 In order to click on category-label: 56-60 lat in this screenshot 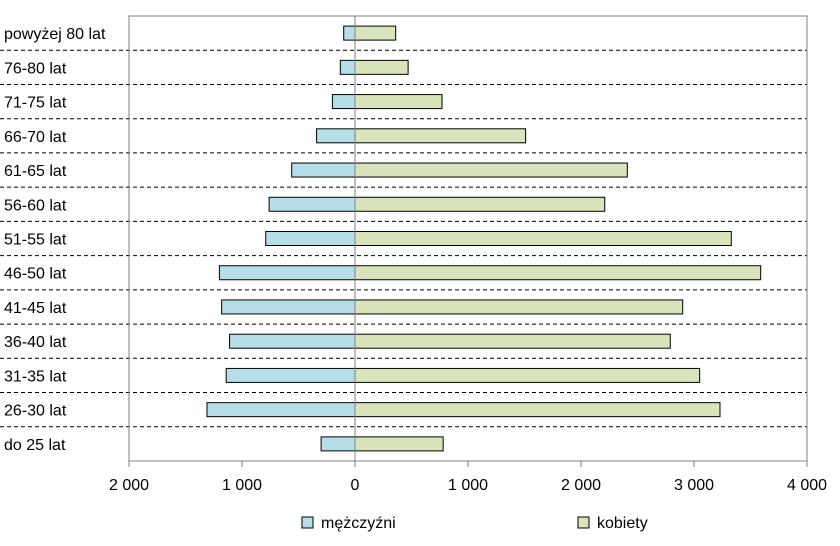, I will do `click(35, 205)`.